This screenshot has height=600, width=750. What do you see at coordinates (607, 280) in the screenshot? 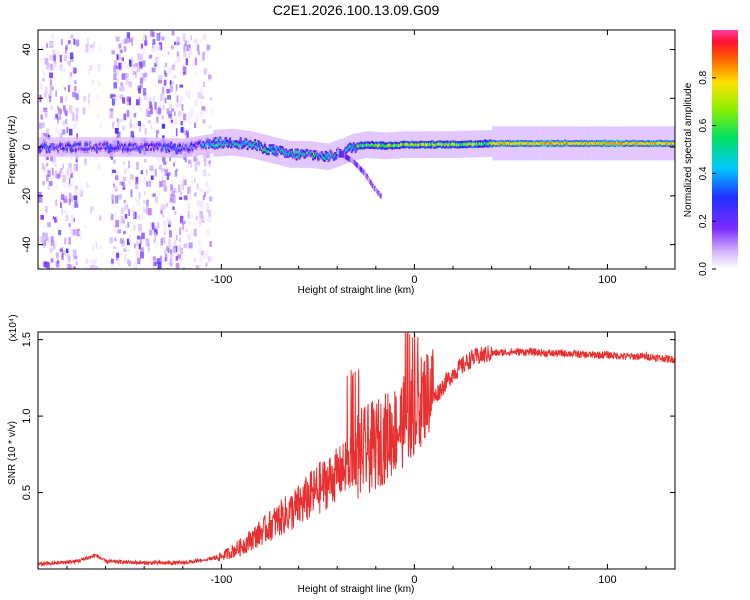
I see `x-tick-label: 100` at bounding box center [607, 280].